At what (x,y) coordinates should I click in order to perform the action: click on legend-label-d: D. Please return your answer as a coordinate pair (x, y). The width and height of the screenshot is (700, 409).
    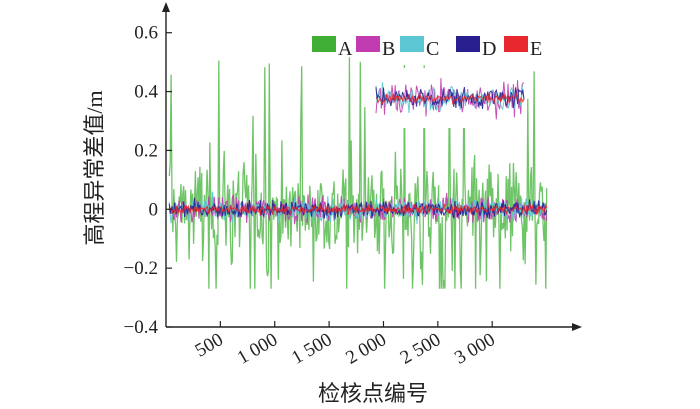
    Looking at the image, I should click on (489, 49).